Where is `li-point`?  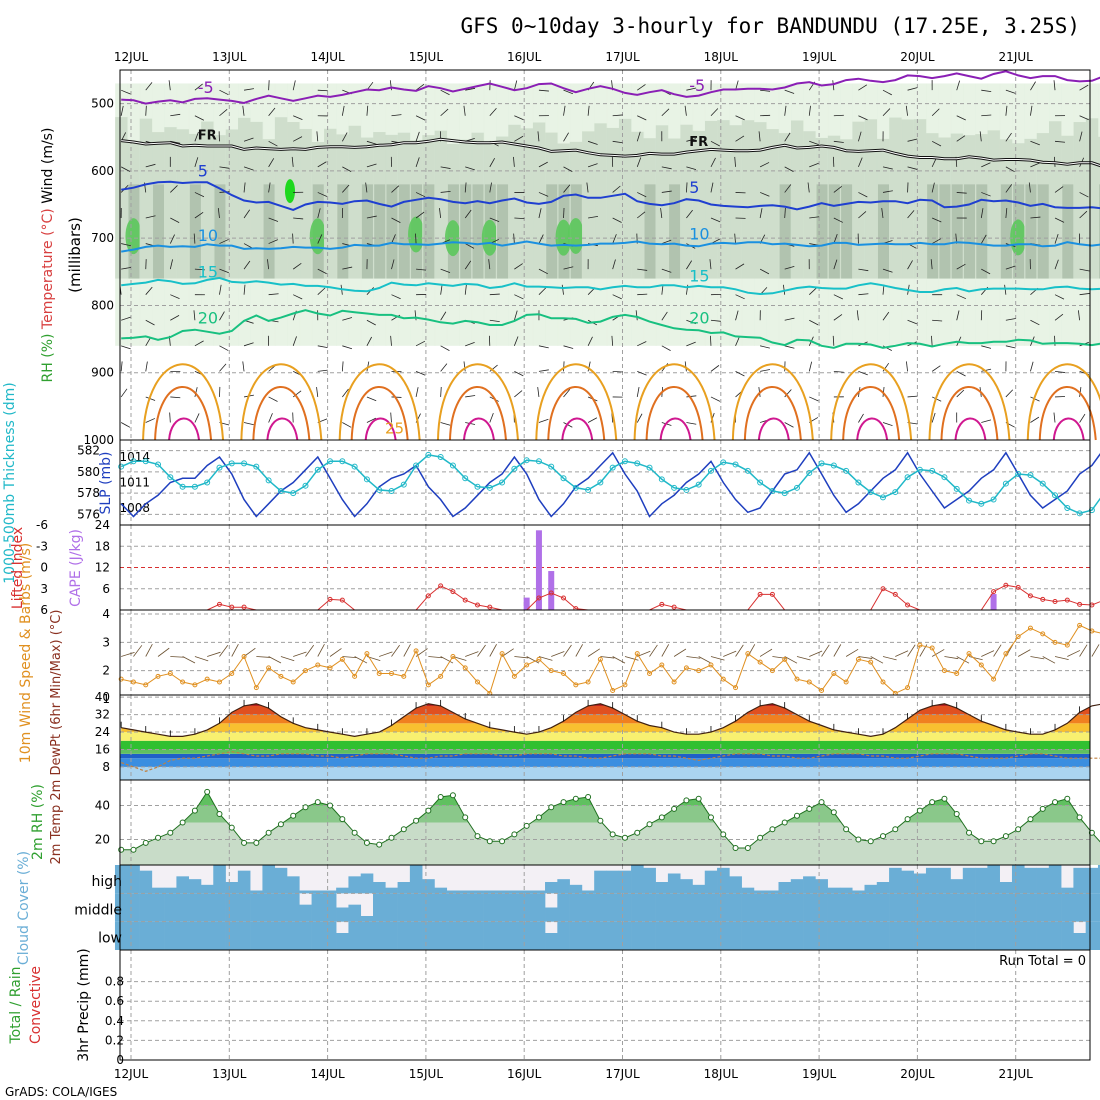 li-point is located at coordinates (551, 593).